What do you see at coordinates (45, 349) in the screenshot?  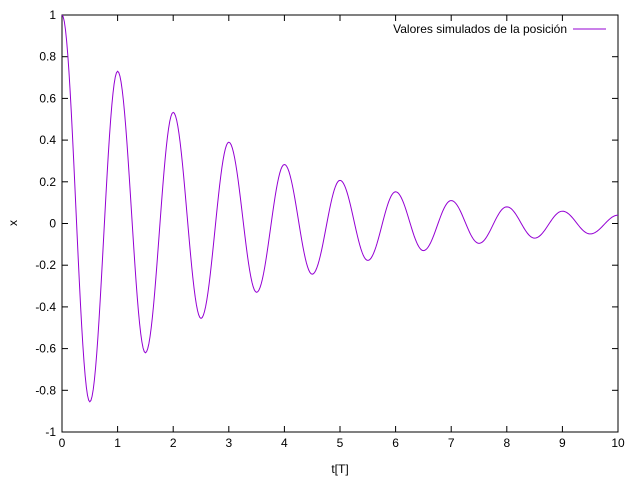 I see `y-tick-label: -0.6` at bounding box center [45, 349].